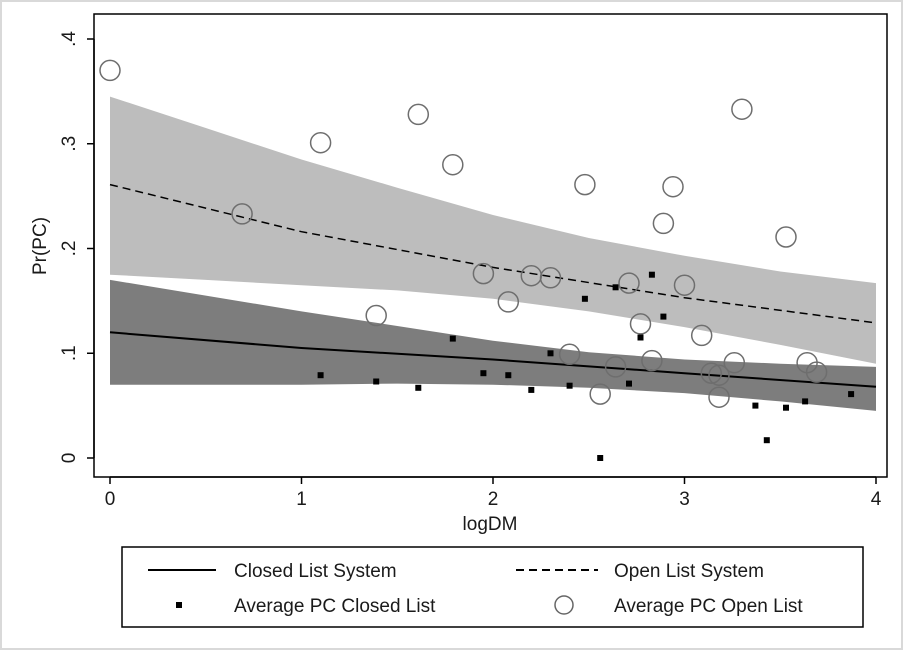  Describe the element at coordinates (301, 499) in the screenshot. I see `x-tick-label: 1` at that location.